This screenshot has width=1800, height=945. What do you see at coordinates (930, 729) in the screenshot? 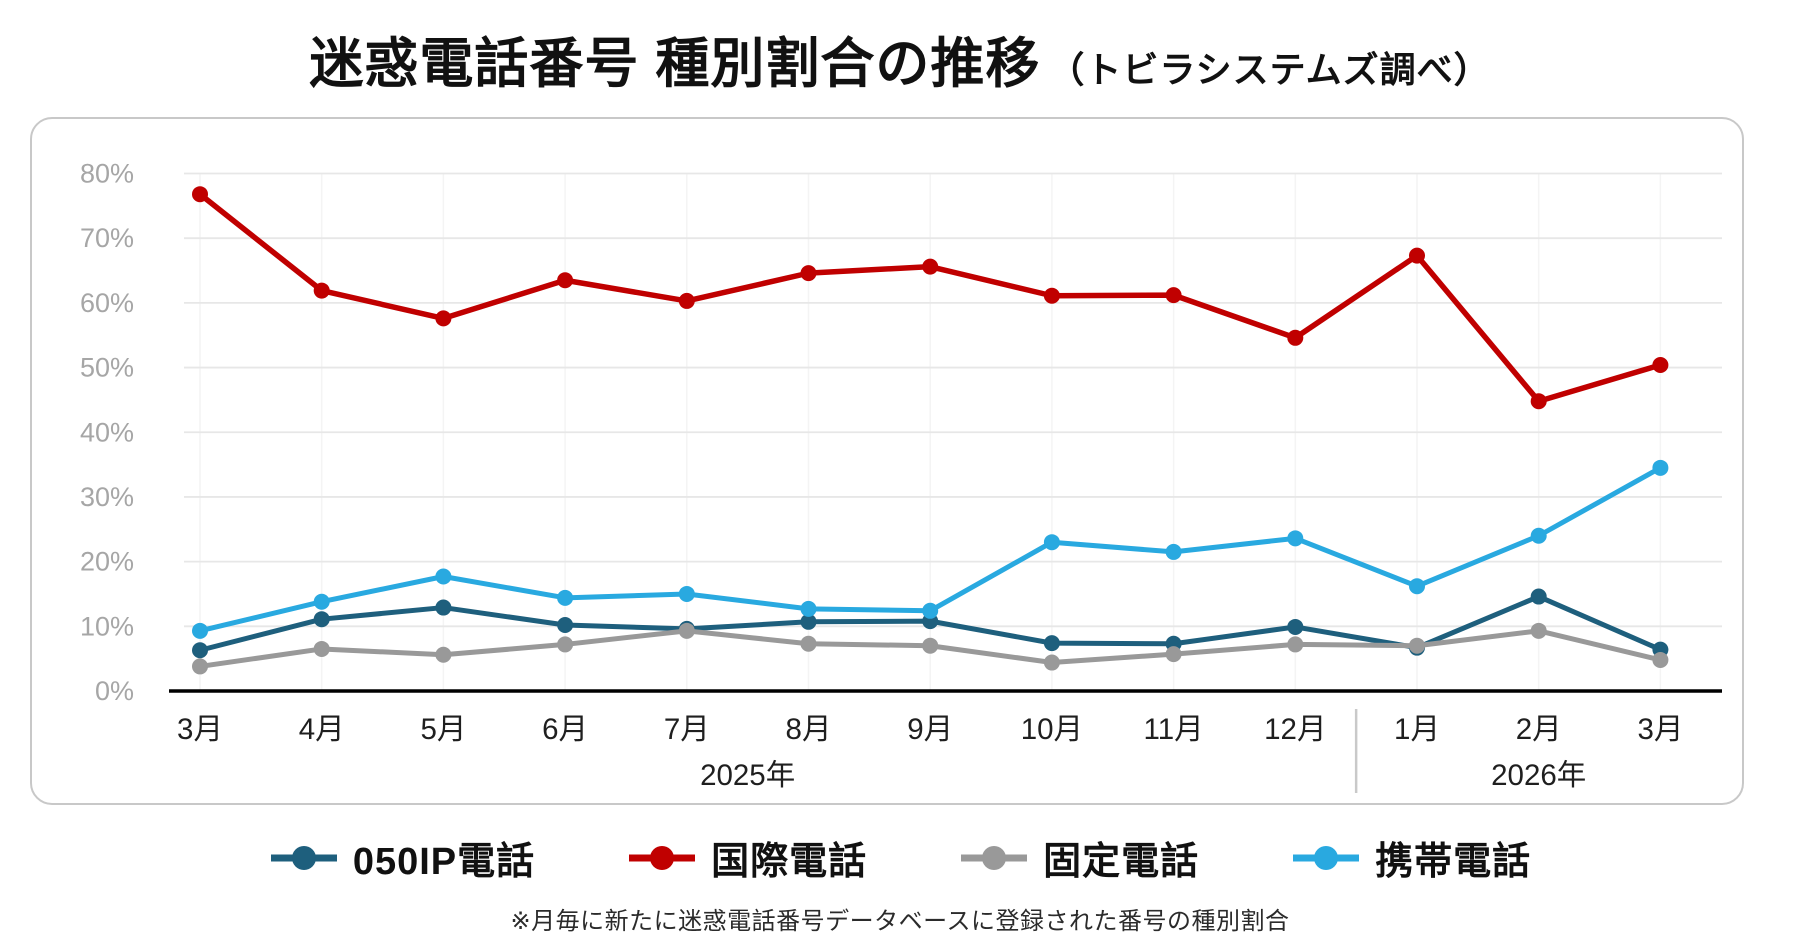
I see `x-axis-month-label: 9月` at bounding box center [930, 729].